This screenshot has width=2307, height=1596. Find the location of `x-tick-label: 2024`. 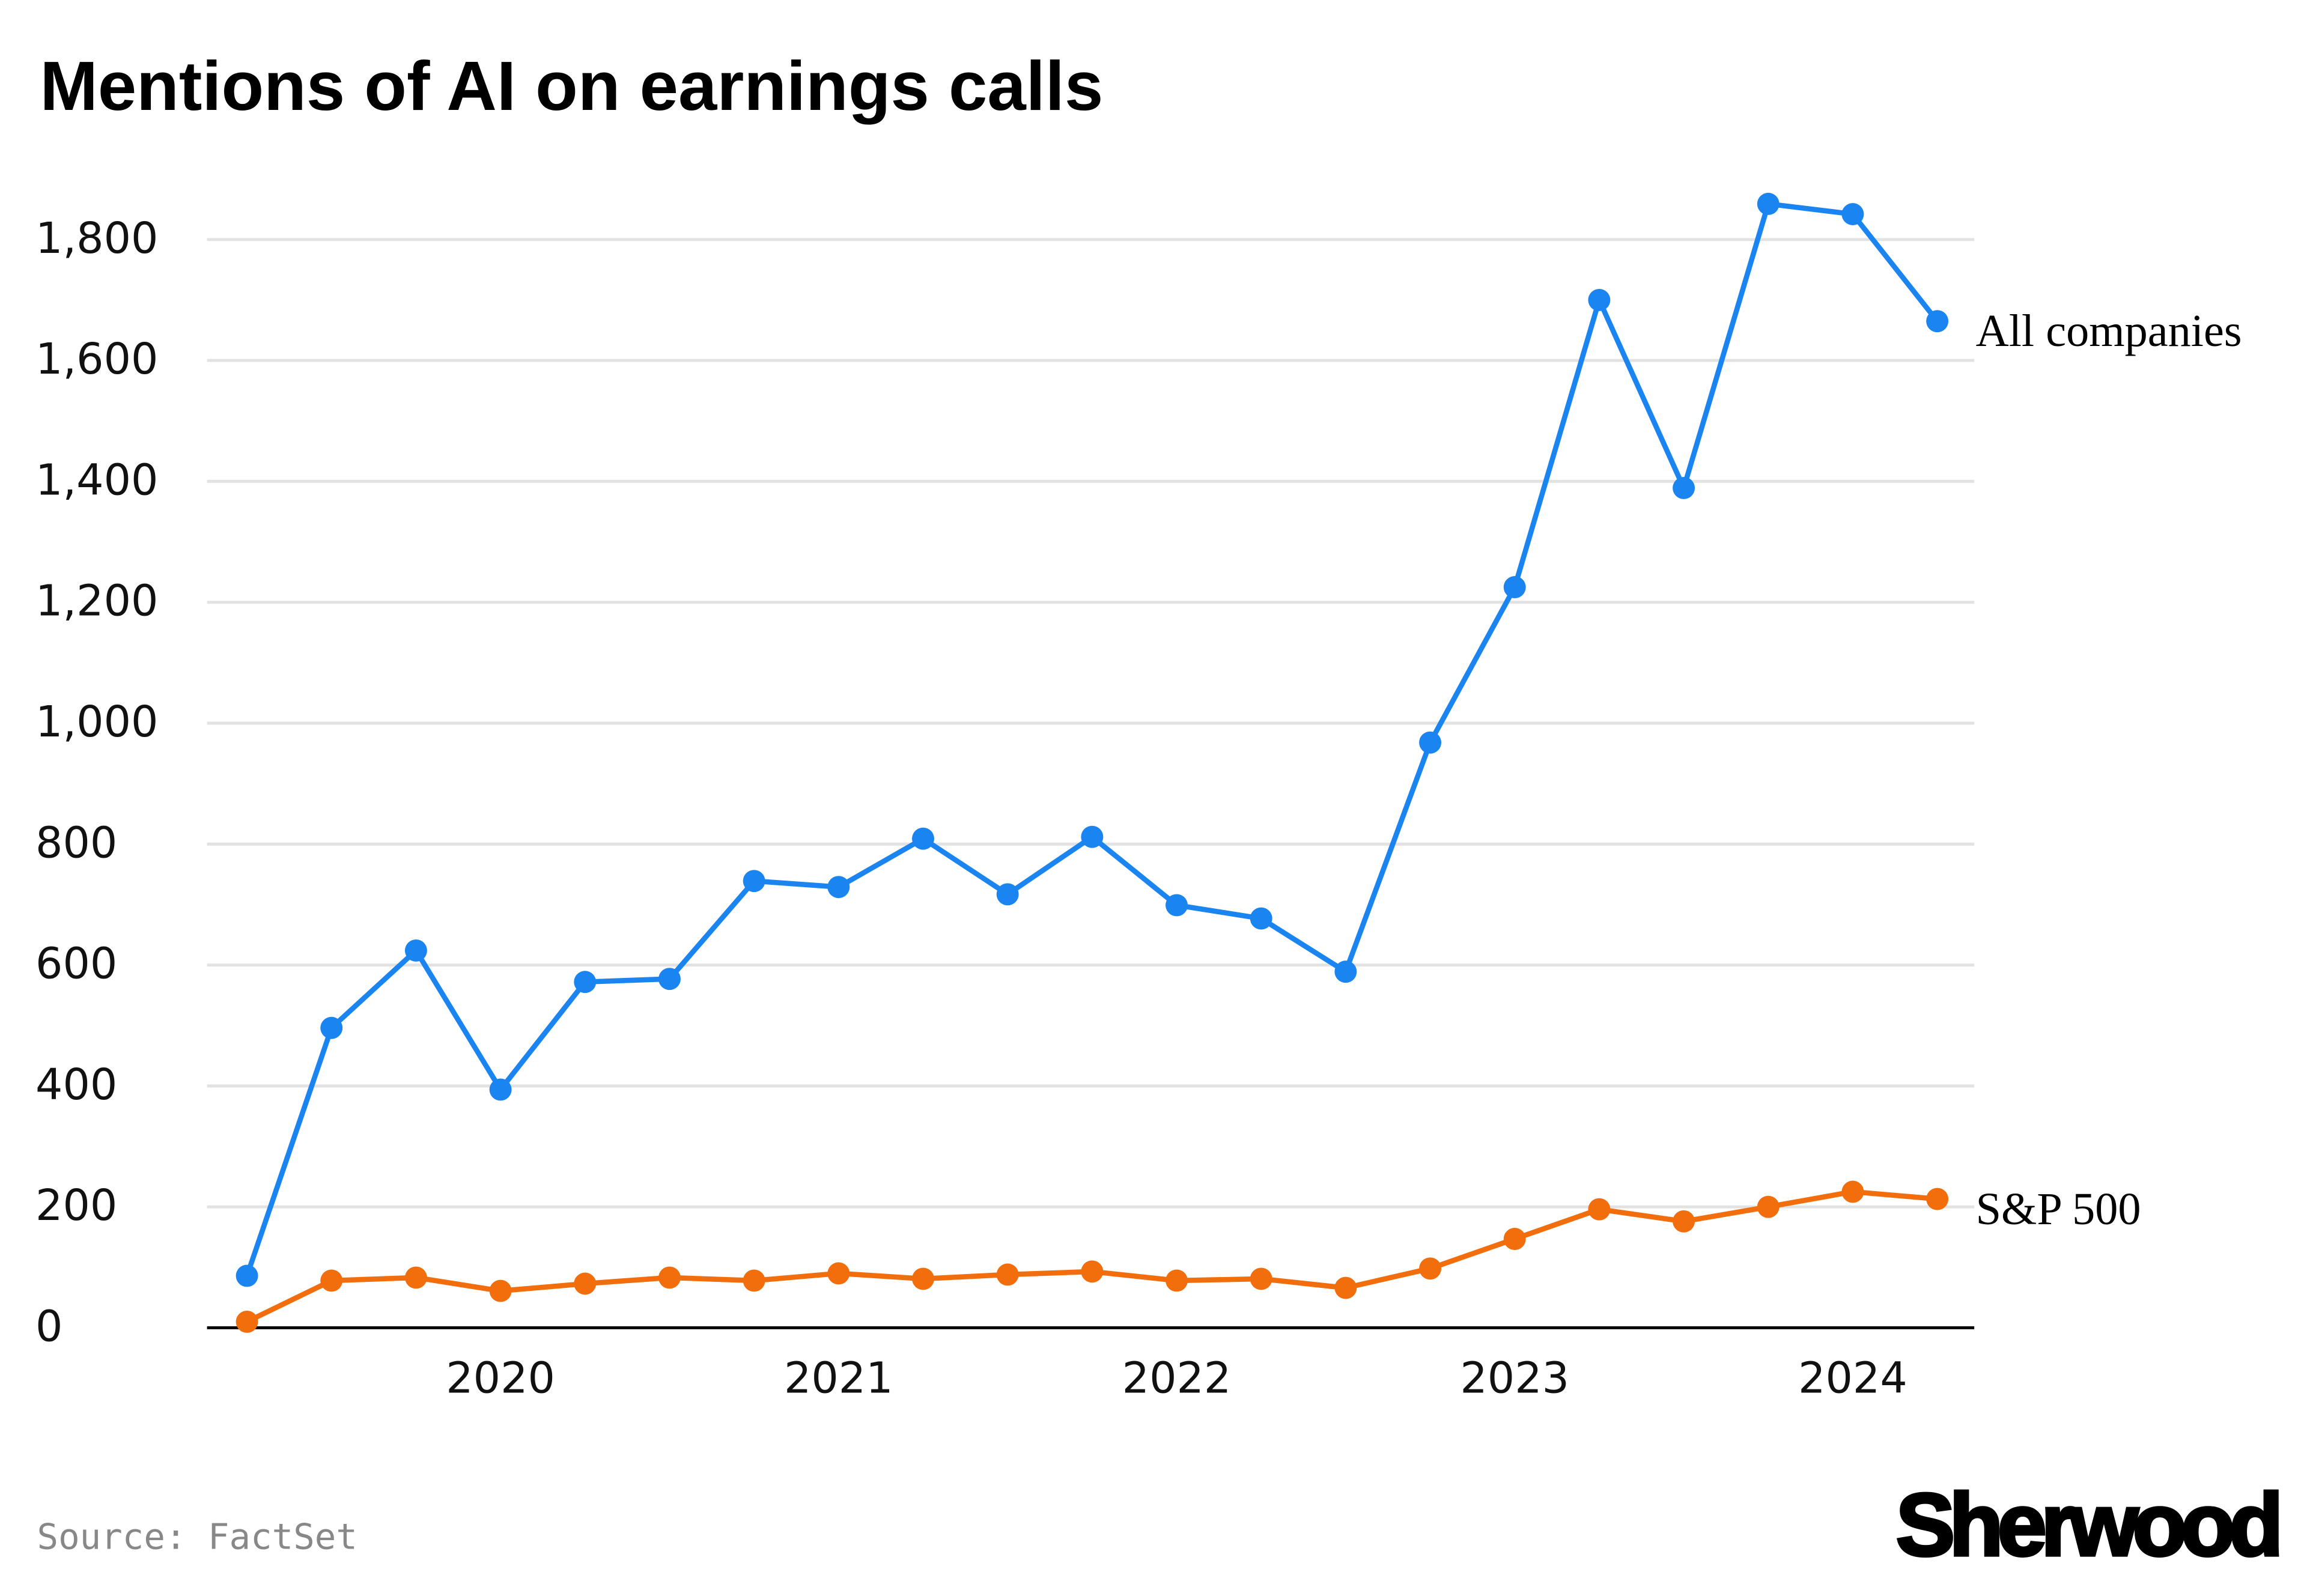

x-tick-label: 2024 is located at coordinates (1852, 1378).